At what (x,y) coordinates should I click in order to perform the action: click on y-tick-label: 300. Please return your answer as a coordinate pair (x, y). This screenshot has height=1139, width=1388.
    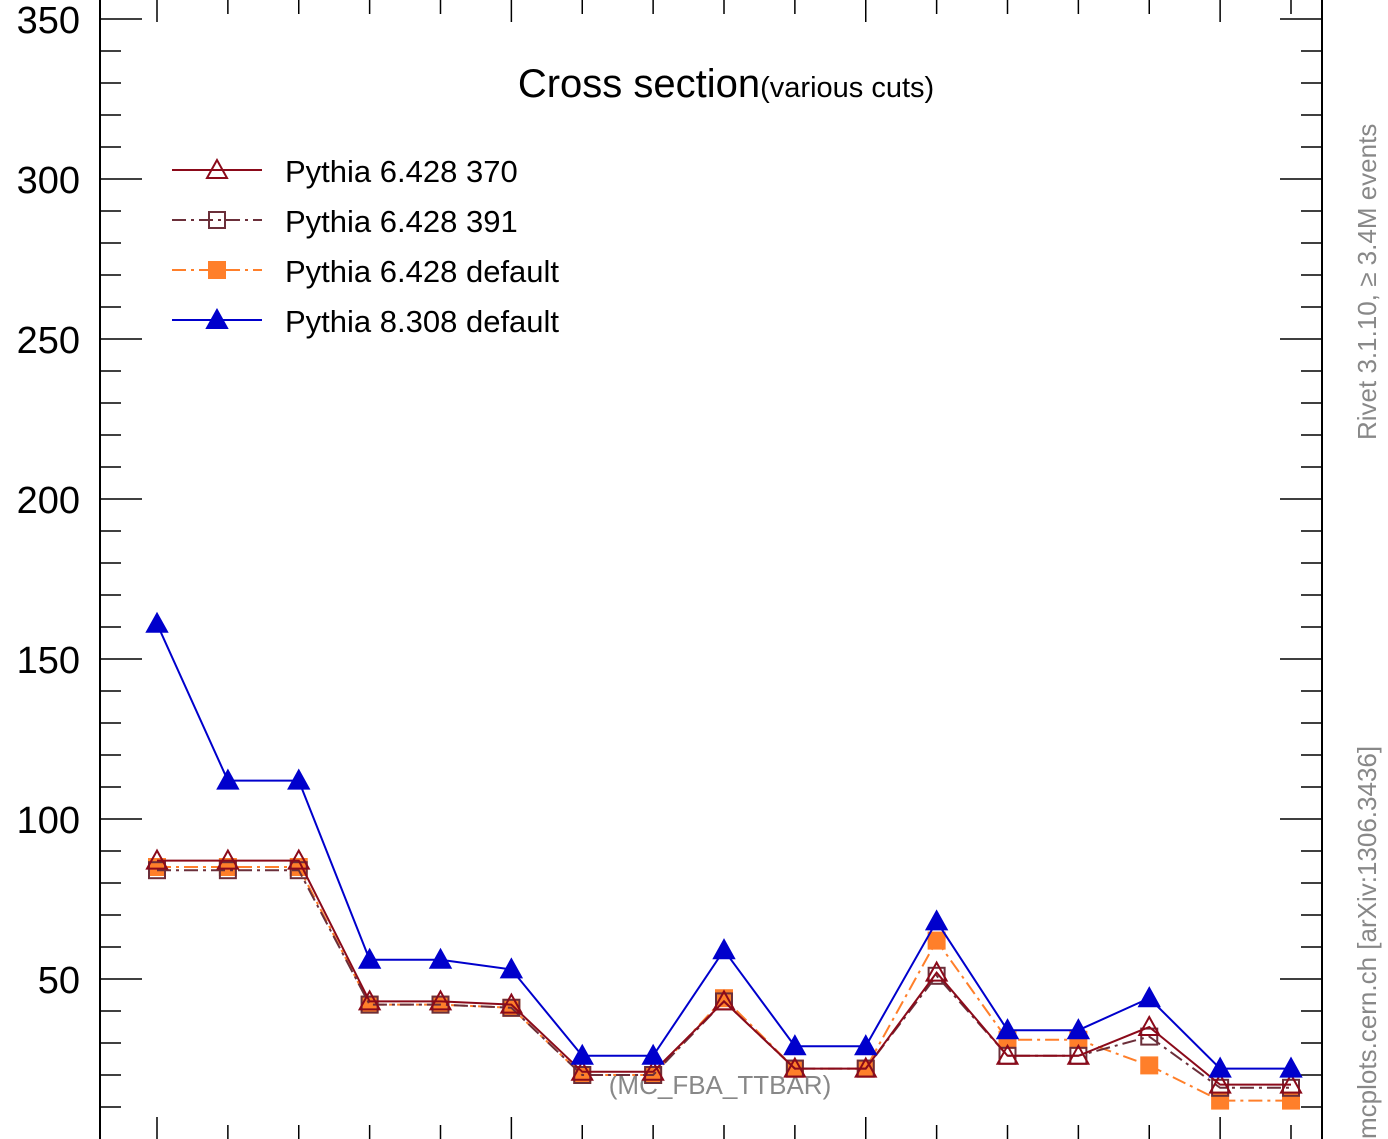
    Looking at the image, I should click on (48, 181).